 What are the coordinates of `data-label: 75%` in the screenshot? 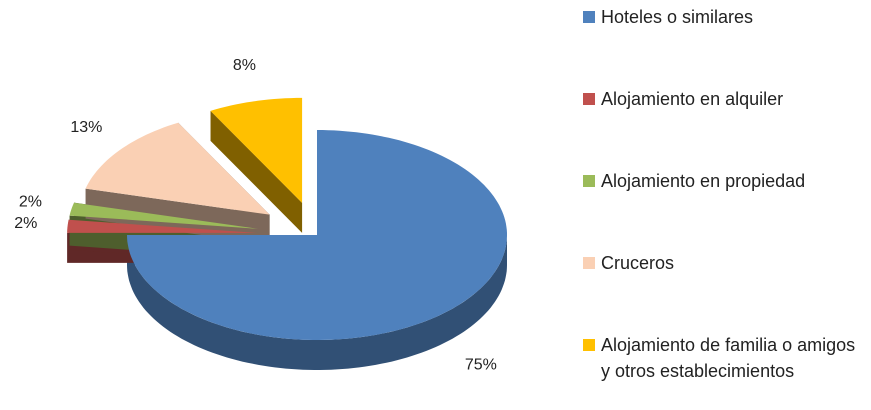 It's located at (481, 364).